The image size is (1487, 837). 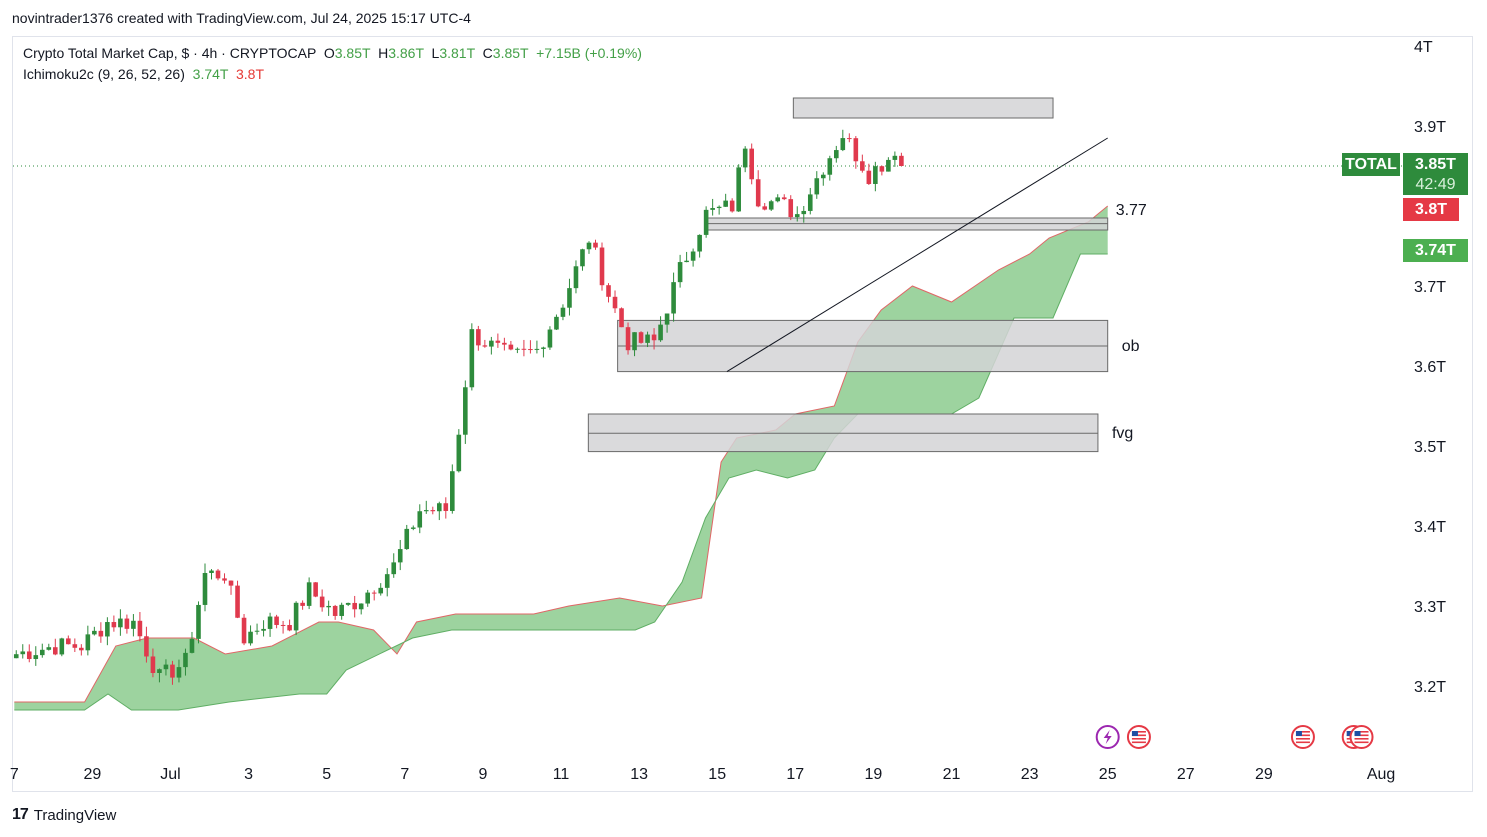 I want to click on us-flag-event-icon, so click(x=1302, y=737).